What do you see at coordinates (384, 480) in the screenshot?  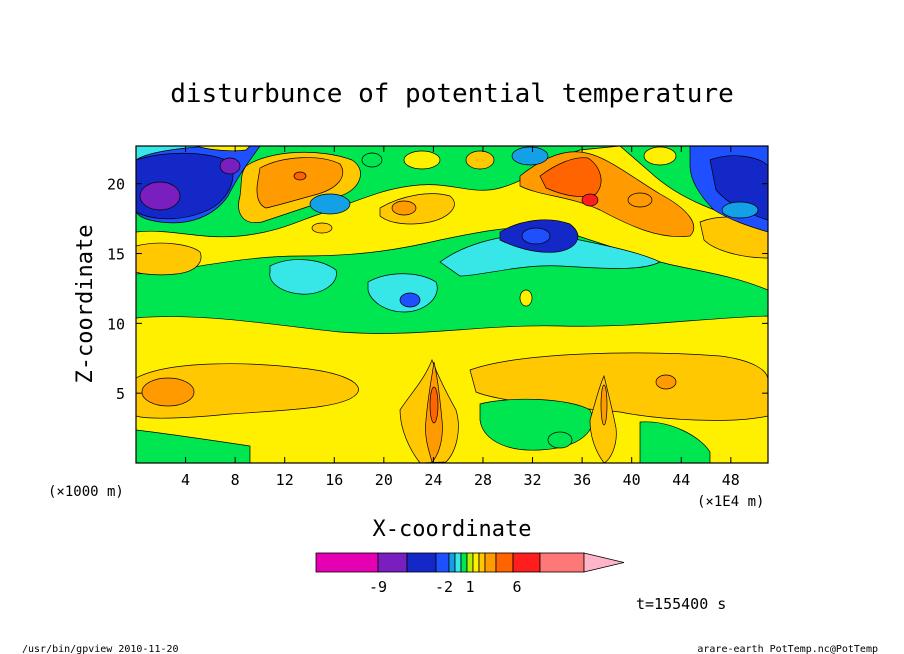 I see `x-tick-label: 20` at bounding box center [384, 480].